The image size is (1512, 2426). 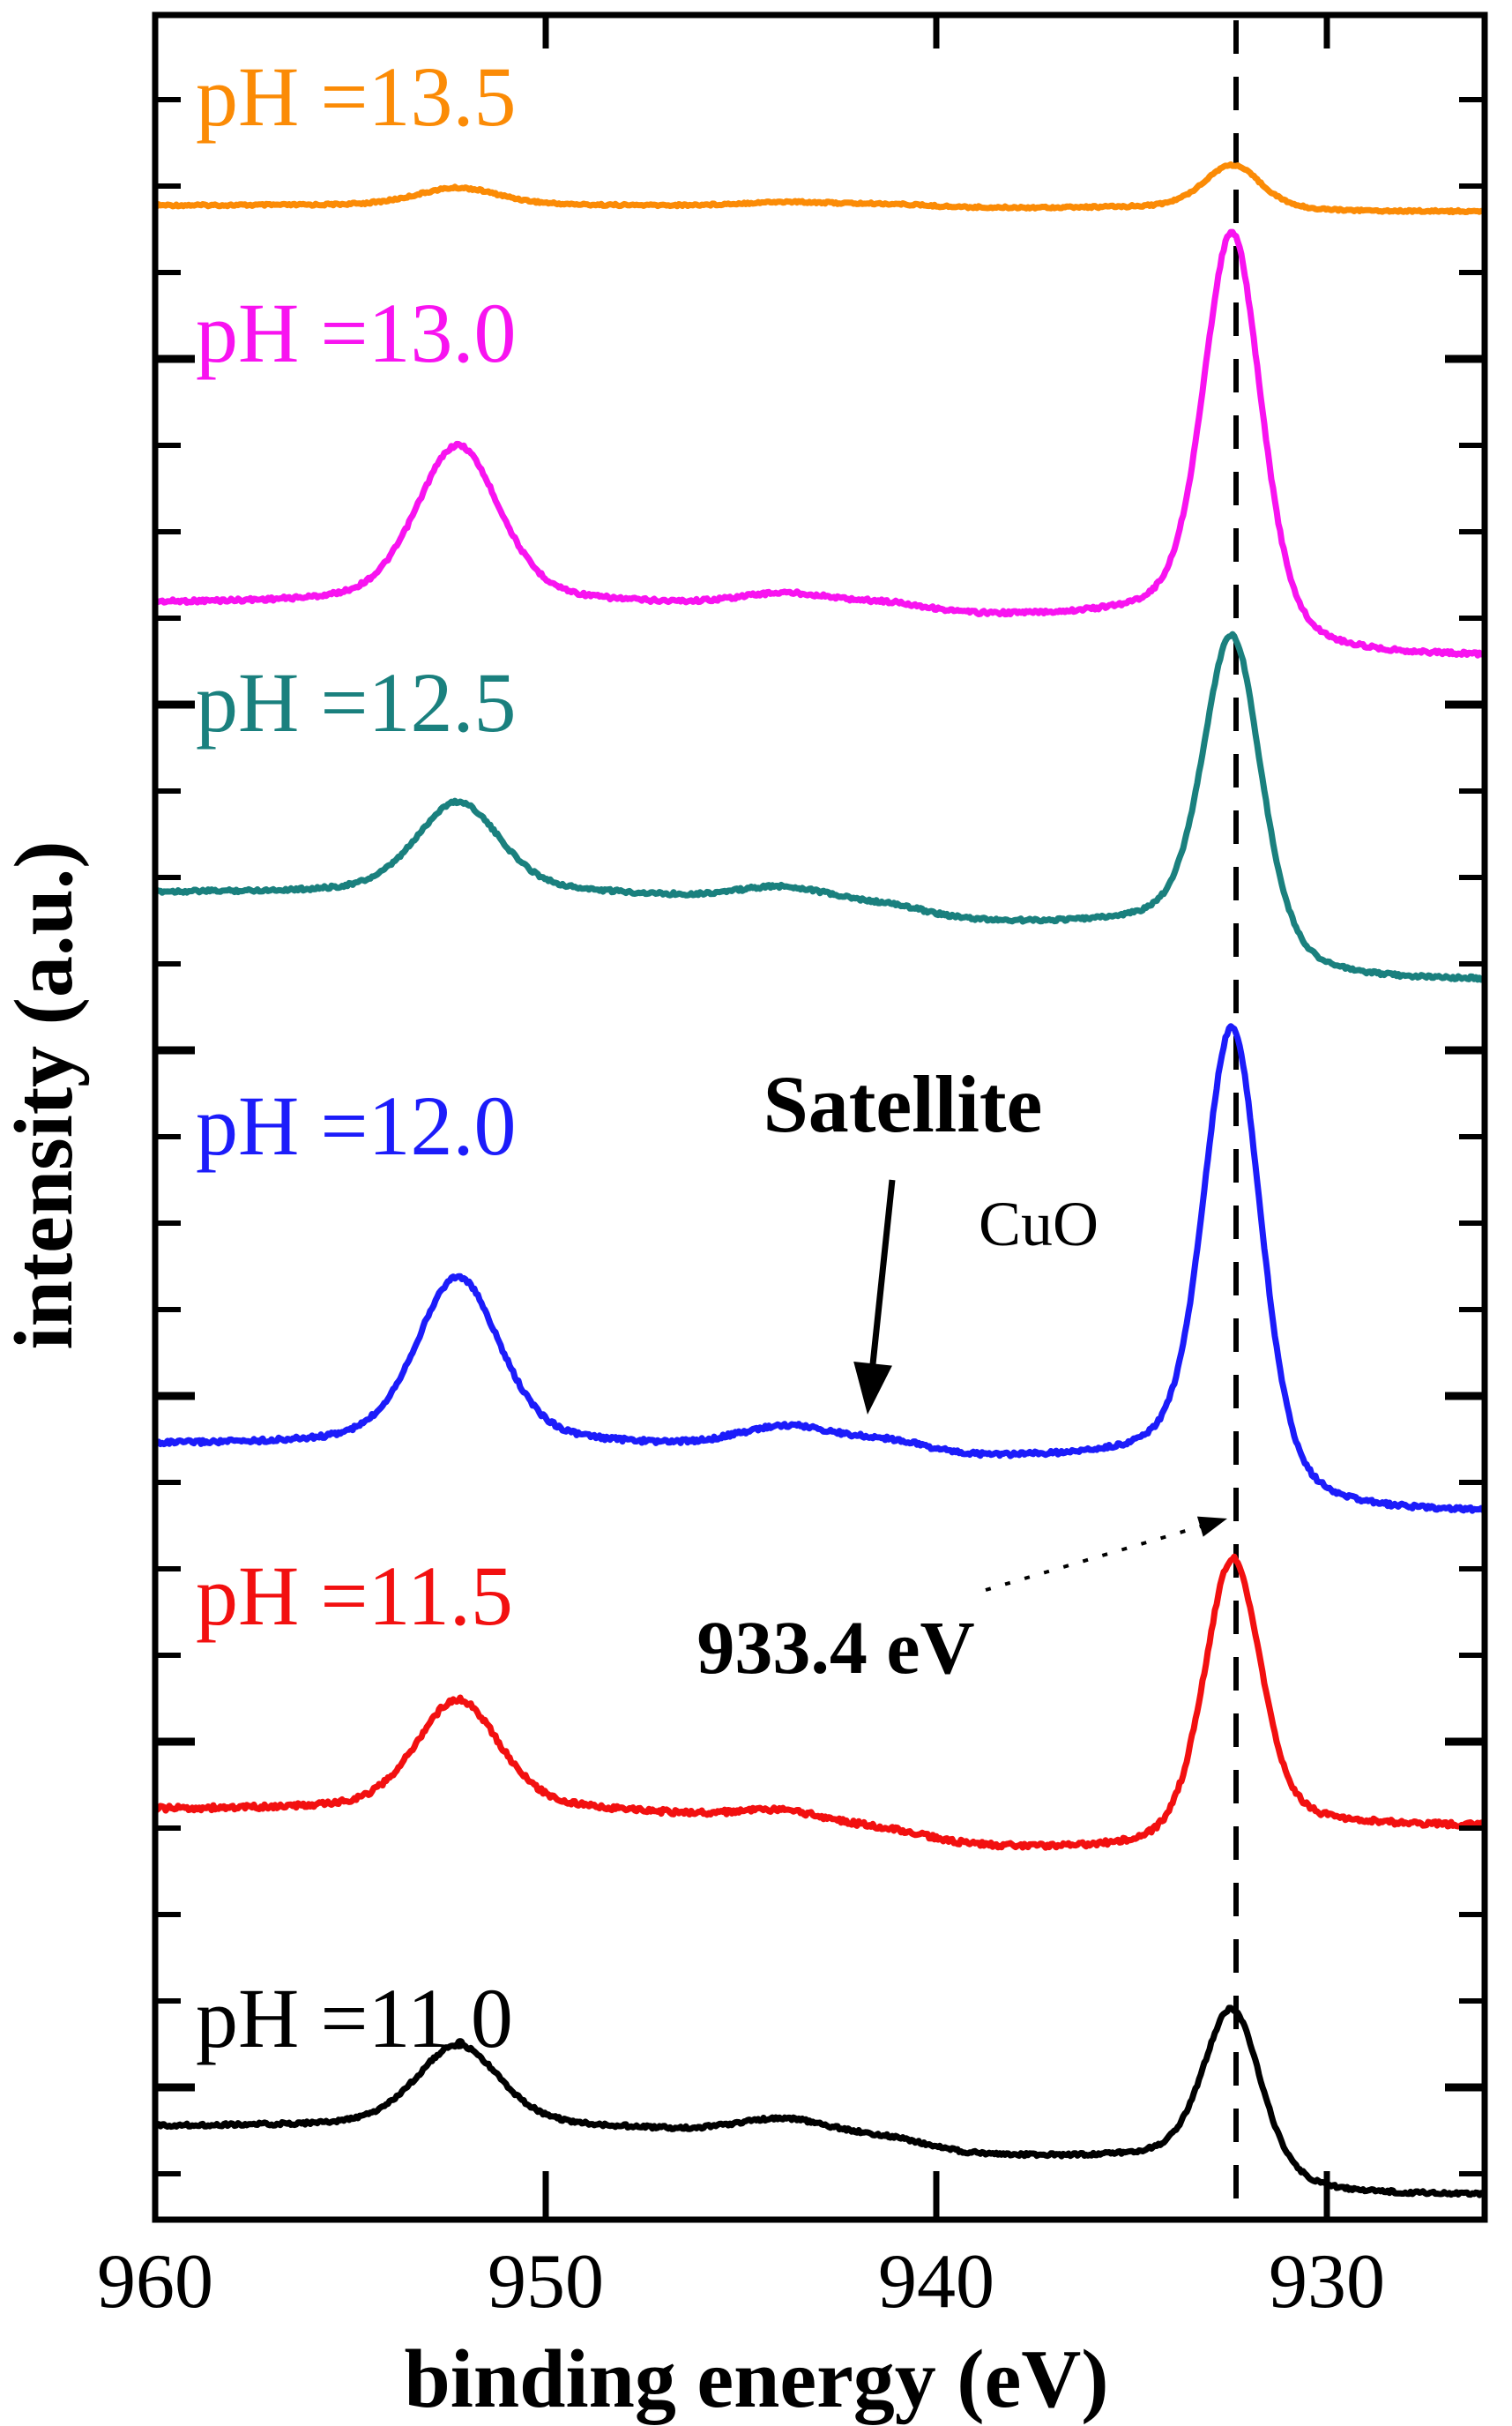 I want to click on spectrum-curve-ph-11.5, so click(x=820, y=1702).